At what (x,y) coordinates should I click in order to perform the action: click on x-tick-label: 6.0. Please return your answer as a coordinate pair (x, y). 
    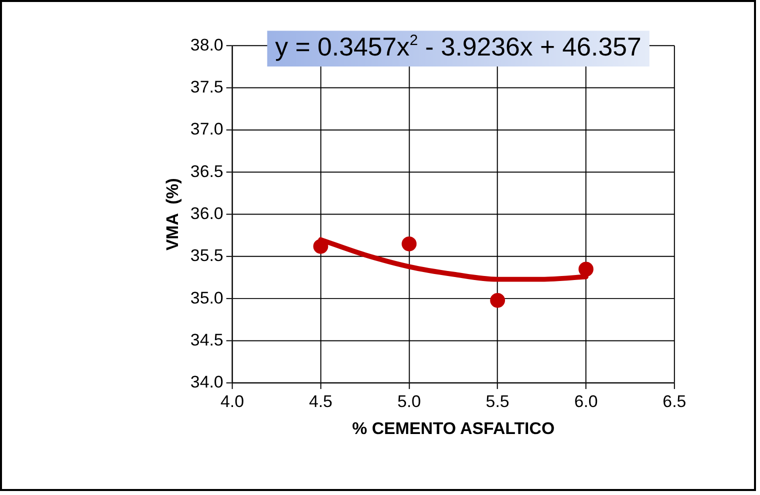
    Looking at the image, I should click on (586, 401).